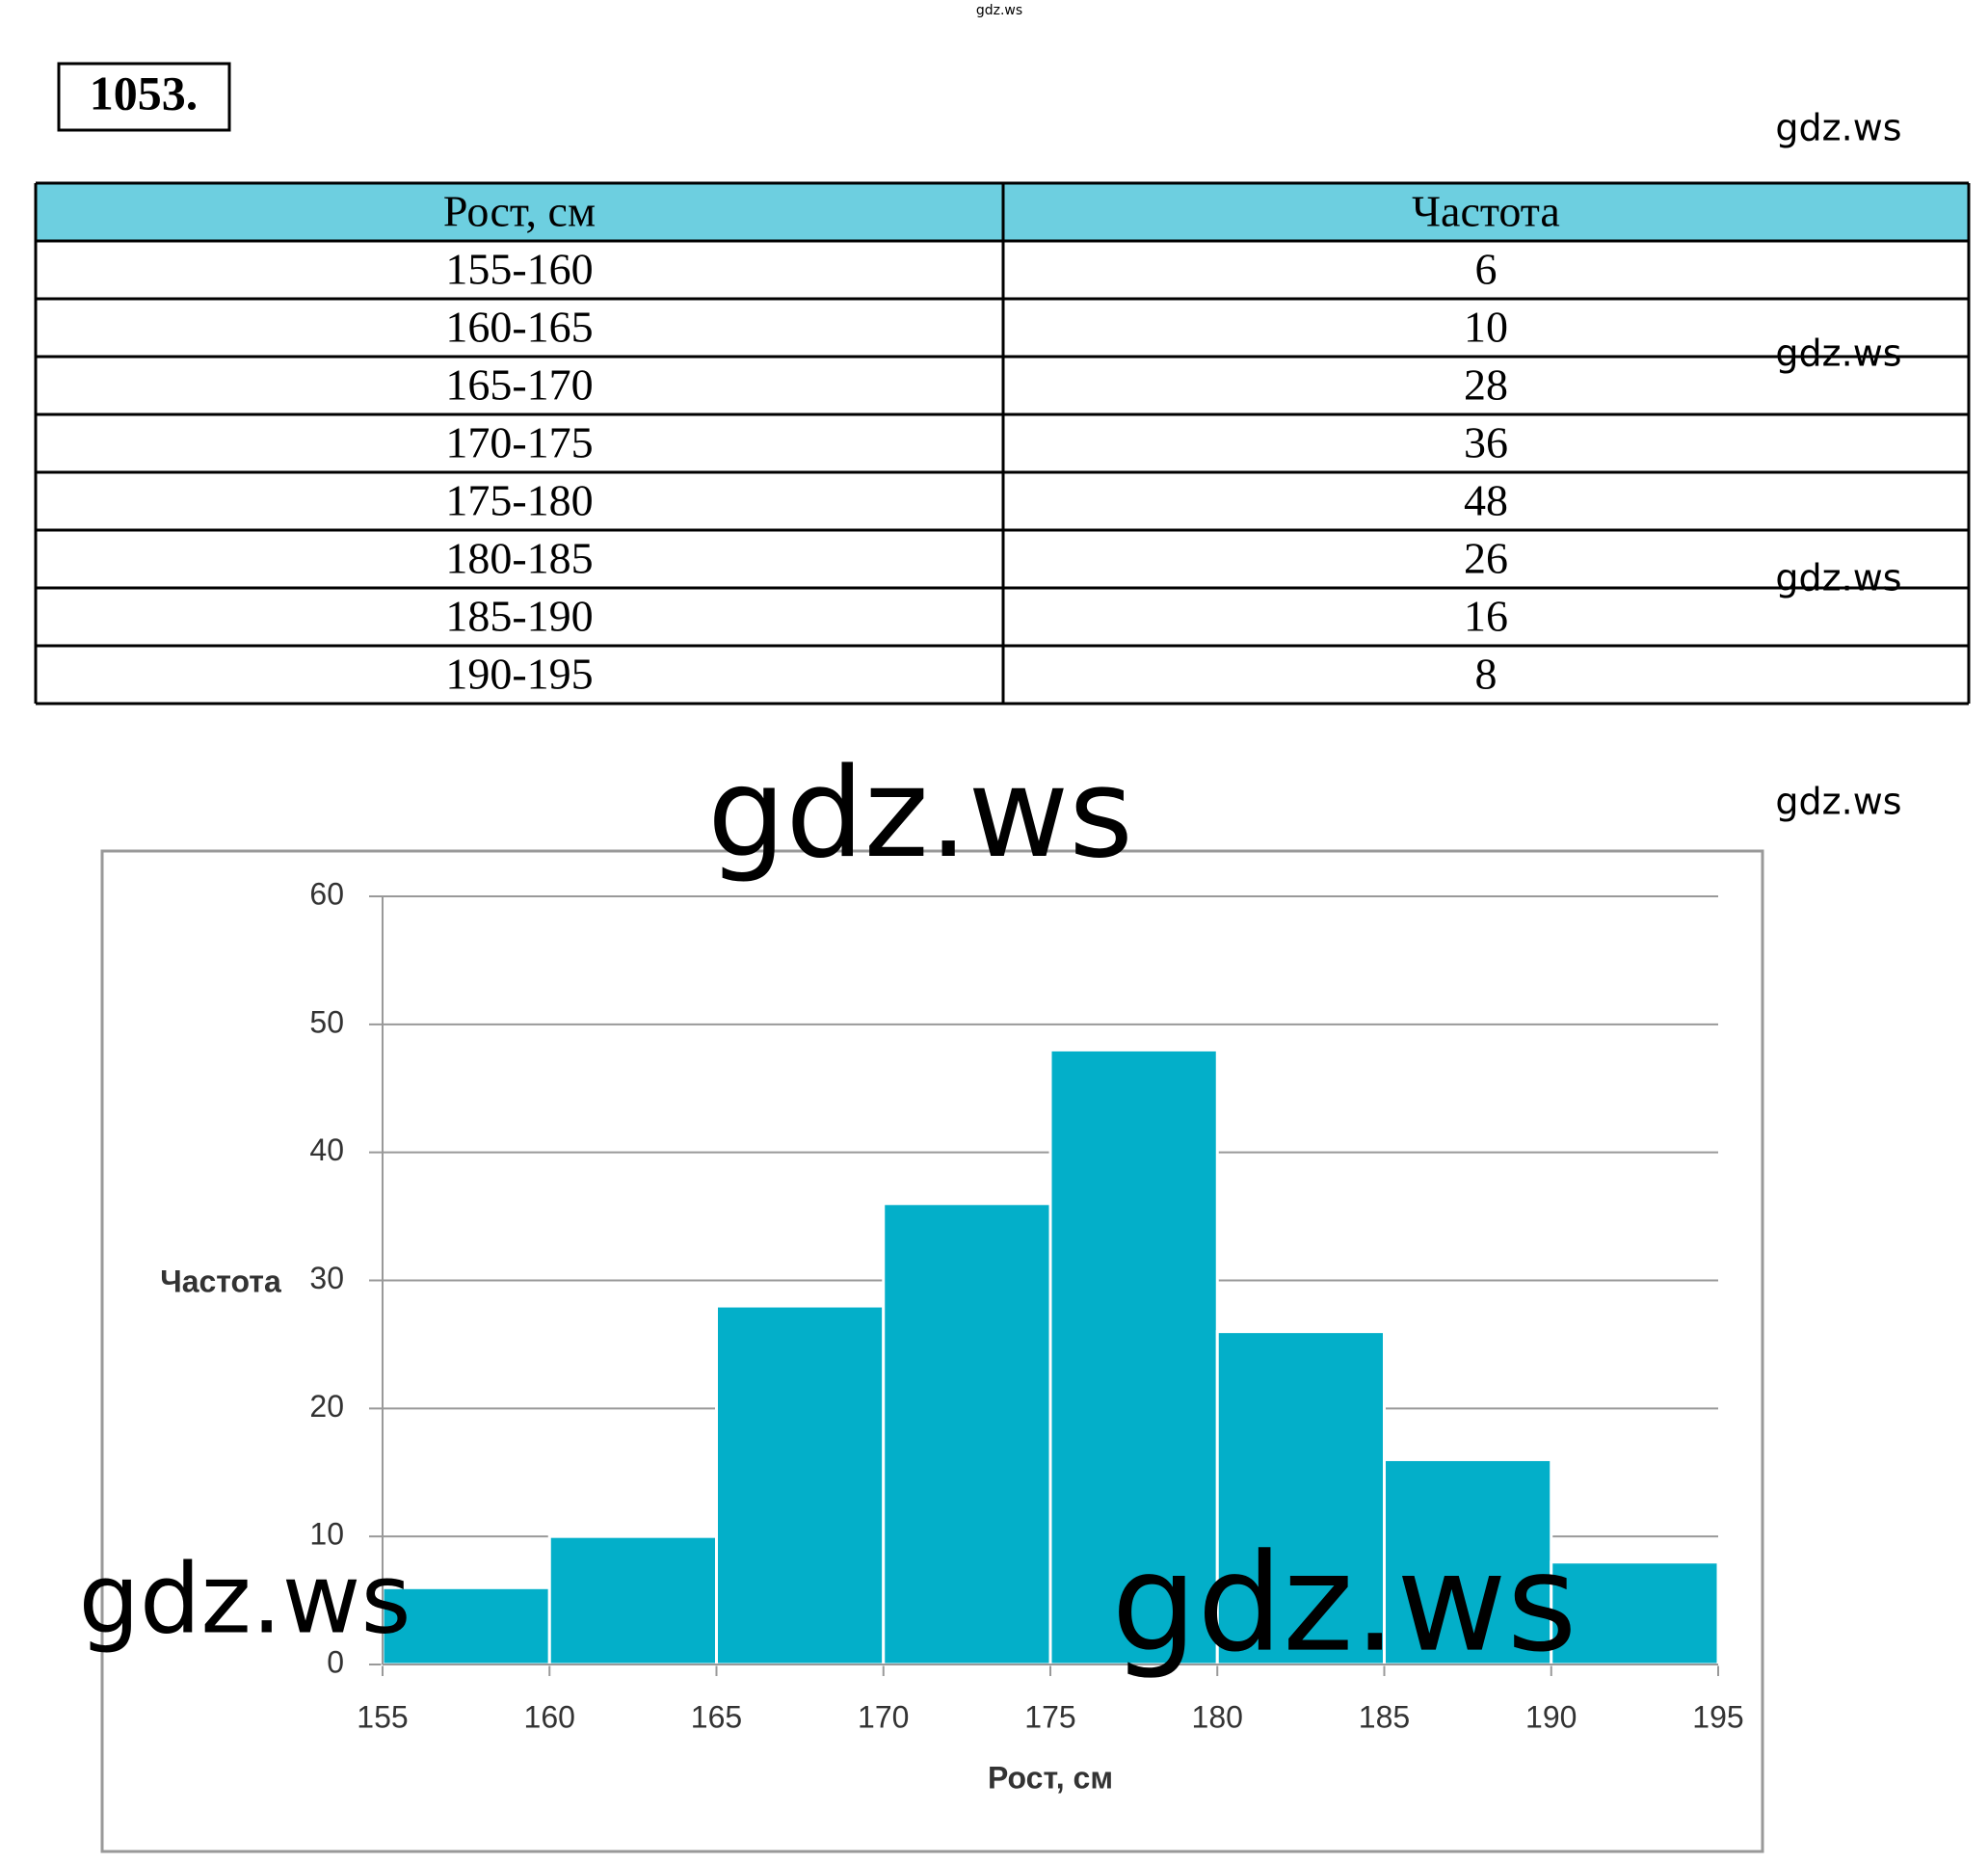 Image resolution: width=1988 pixels, height=1864 pixels. Describe the element at coordinates (1486, 327) in the screenshot. I see `table-cell: 10` at that location.